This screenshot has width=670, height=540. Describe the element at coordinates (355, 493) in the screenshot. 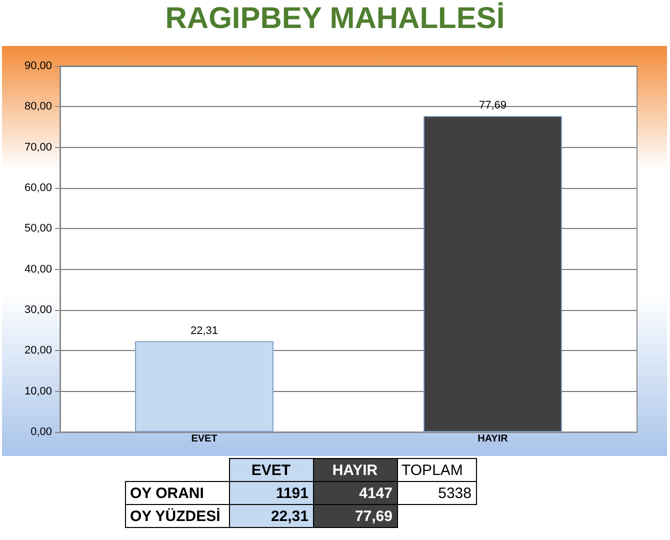

I see `text: 4147` at that location.